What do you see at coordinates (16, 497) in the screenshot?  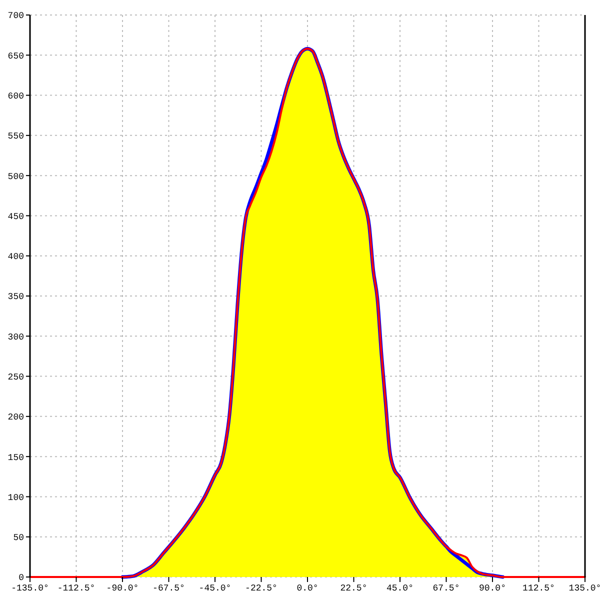 I see `y-tick-label: 100` at bounding box center [16, 497].